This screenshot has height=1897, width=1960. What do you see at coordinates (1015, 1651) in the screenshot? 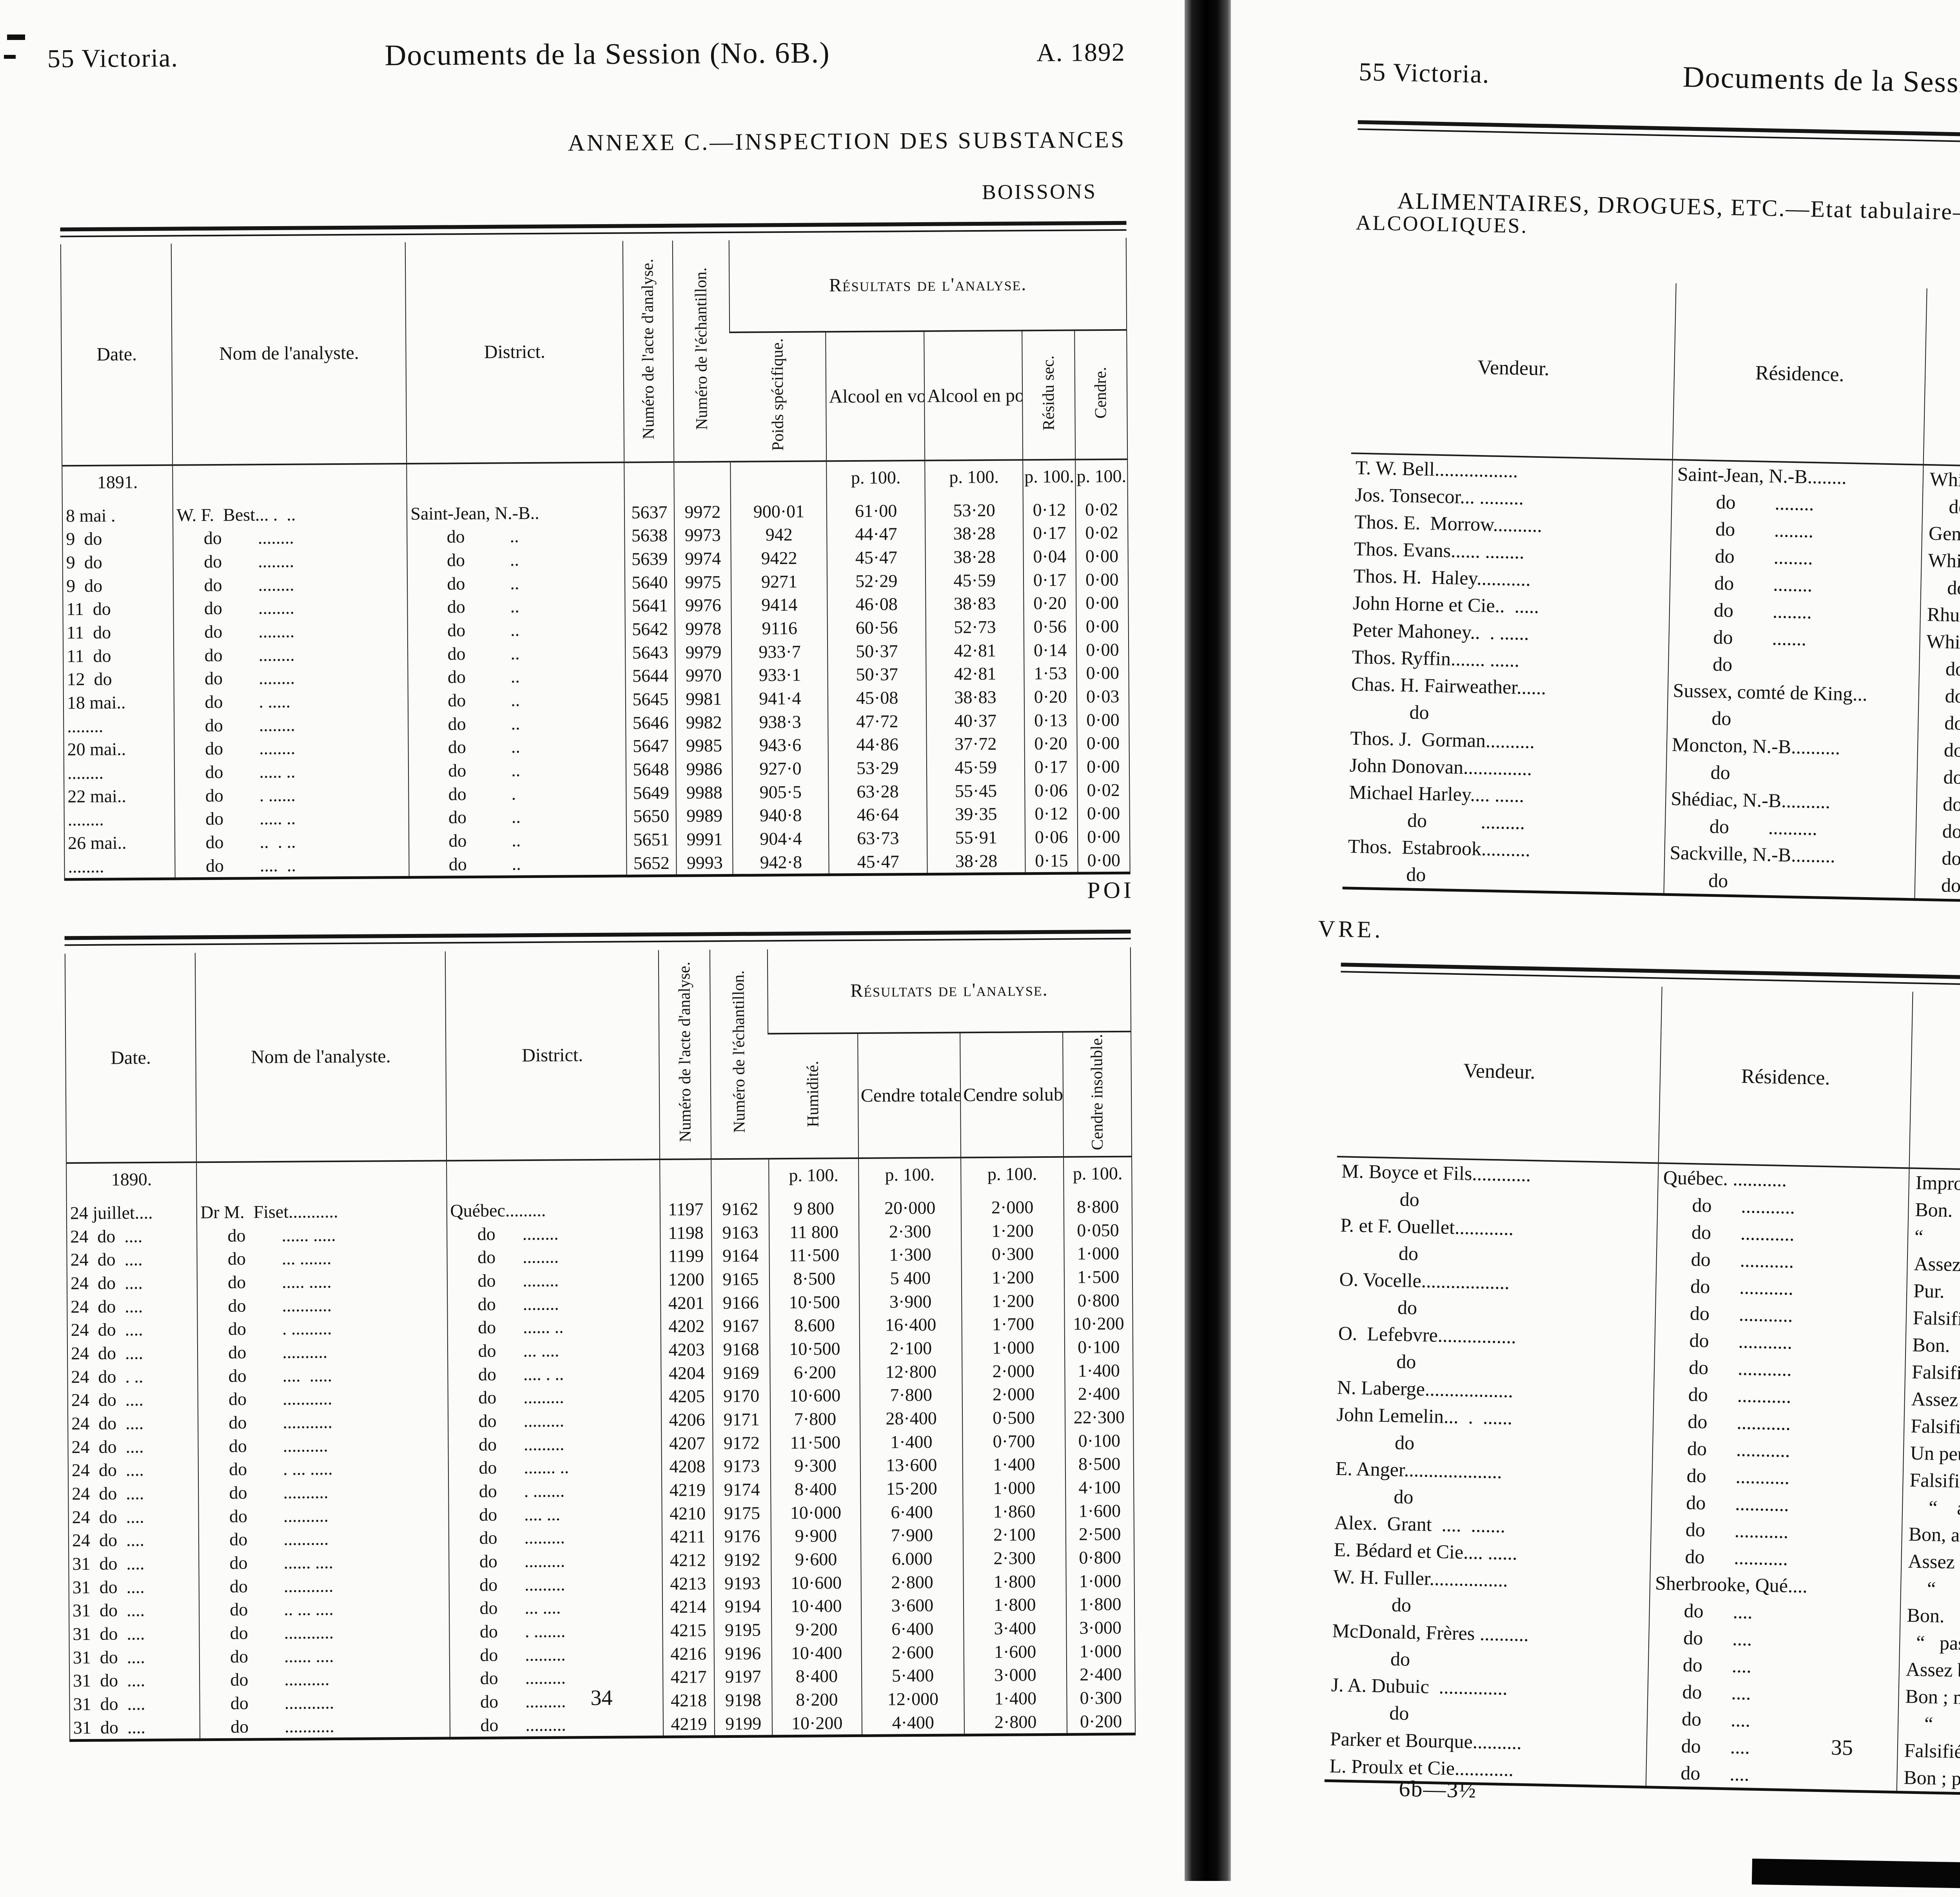
I see `table-cell: 1·600` at bounding box center [1015, 1651].